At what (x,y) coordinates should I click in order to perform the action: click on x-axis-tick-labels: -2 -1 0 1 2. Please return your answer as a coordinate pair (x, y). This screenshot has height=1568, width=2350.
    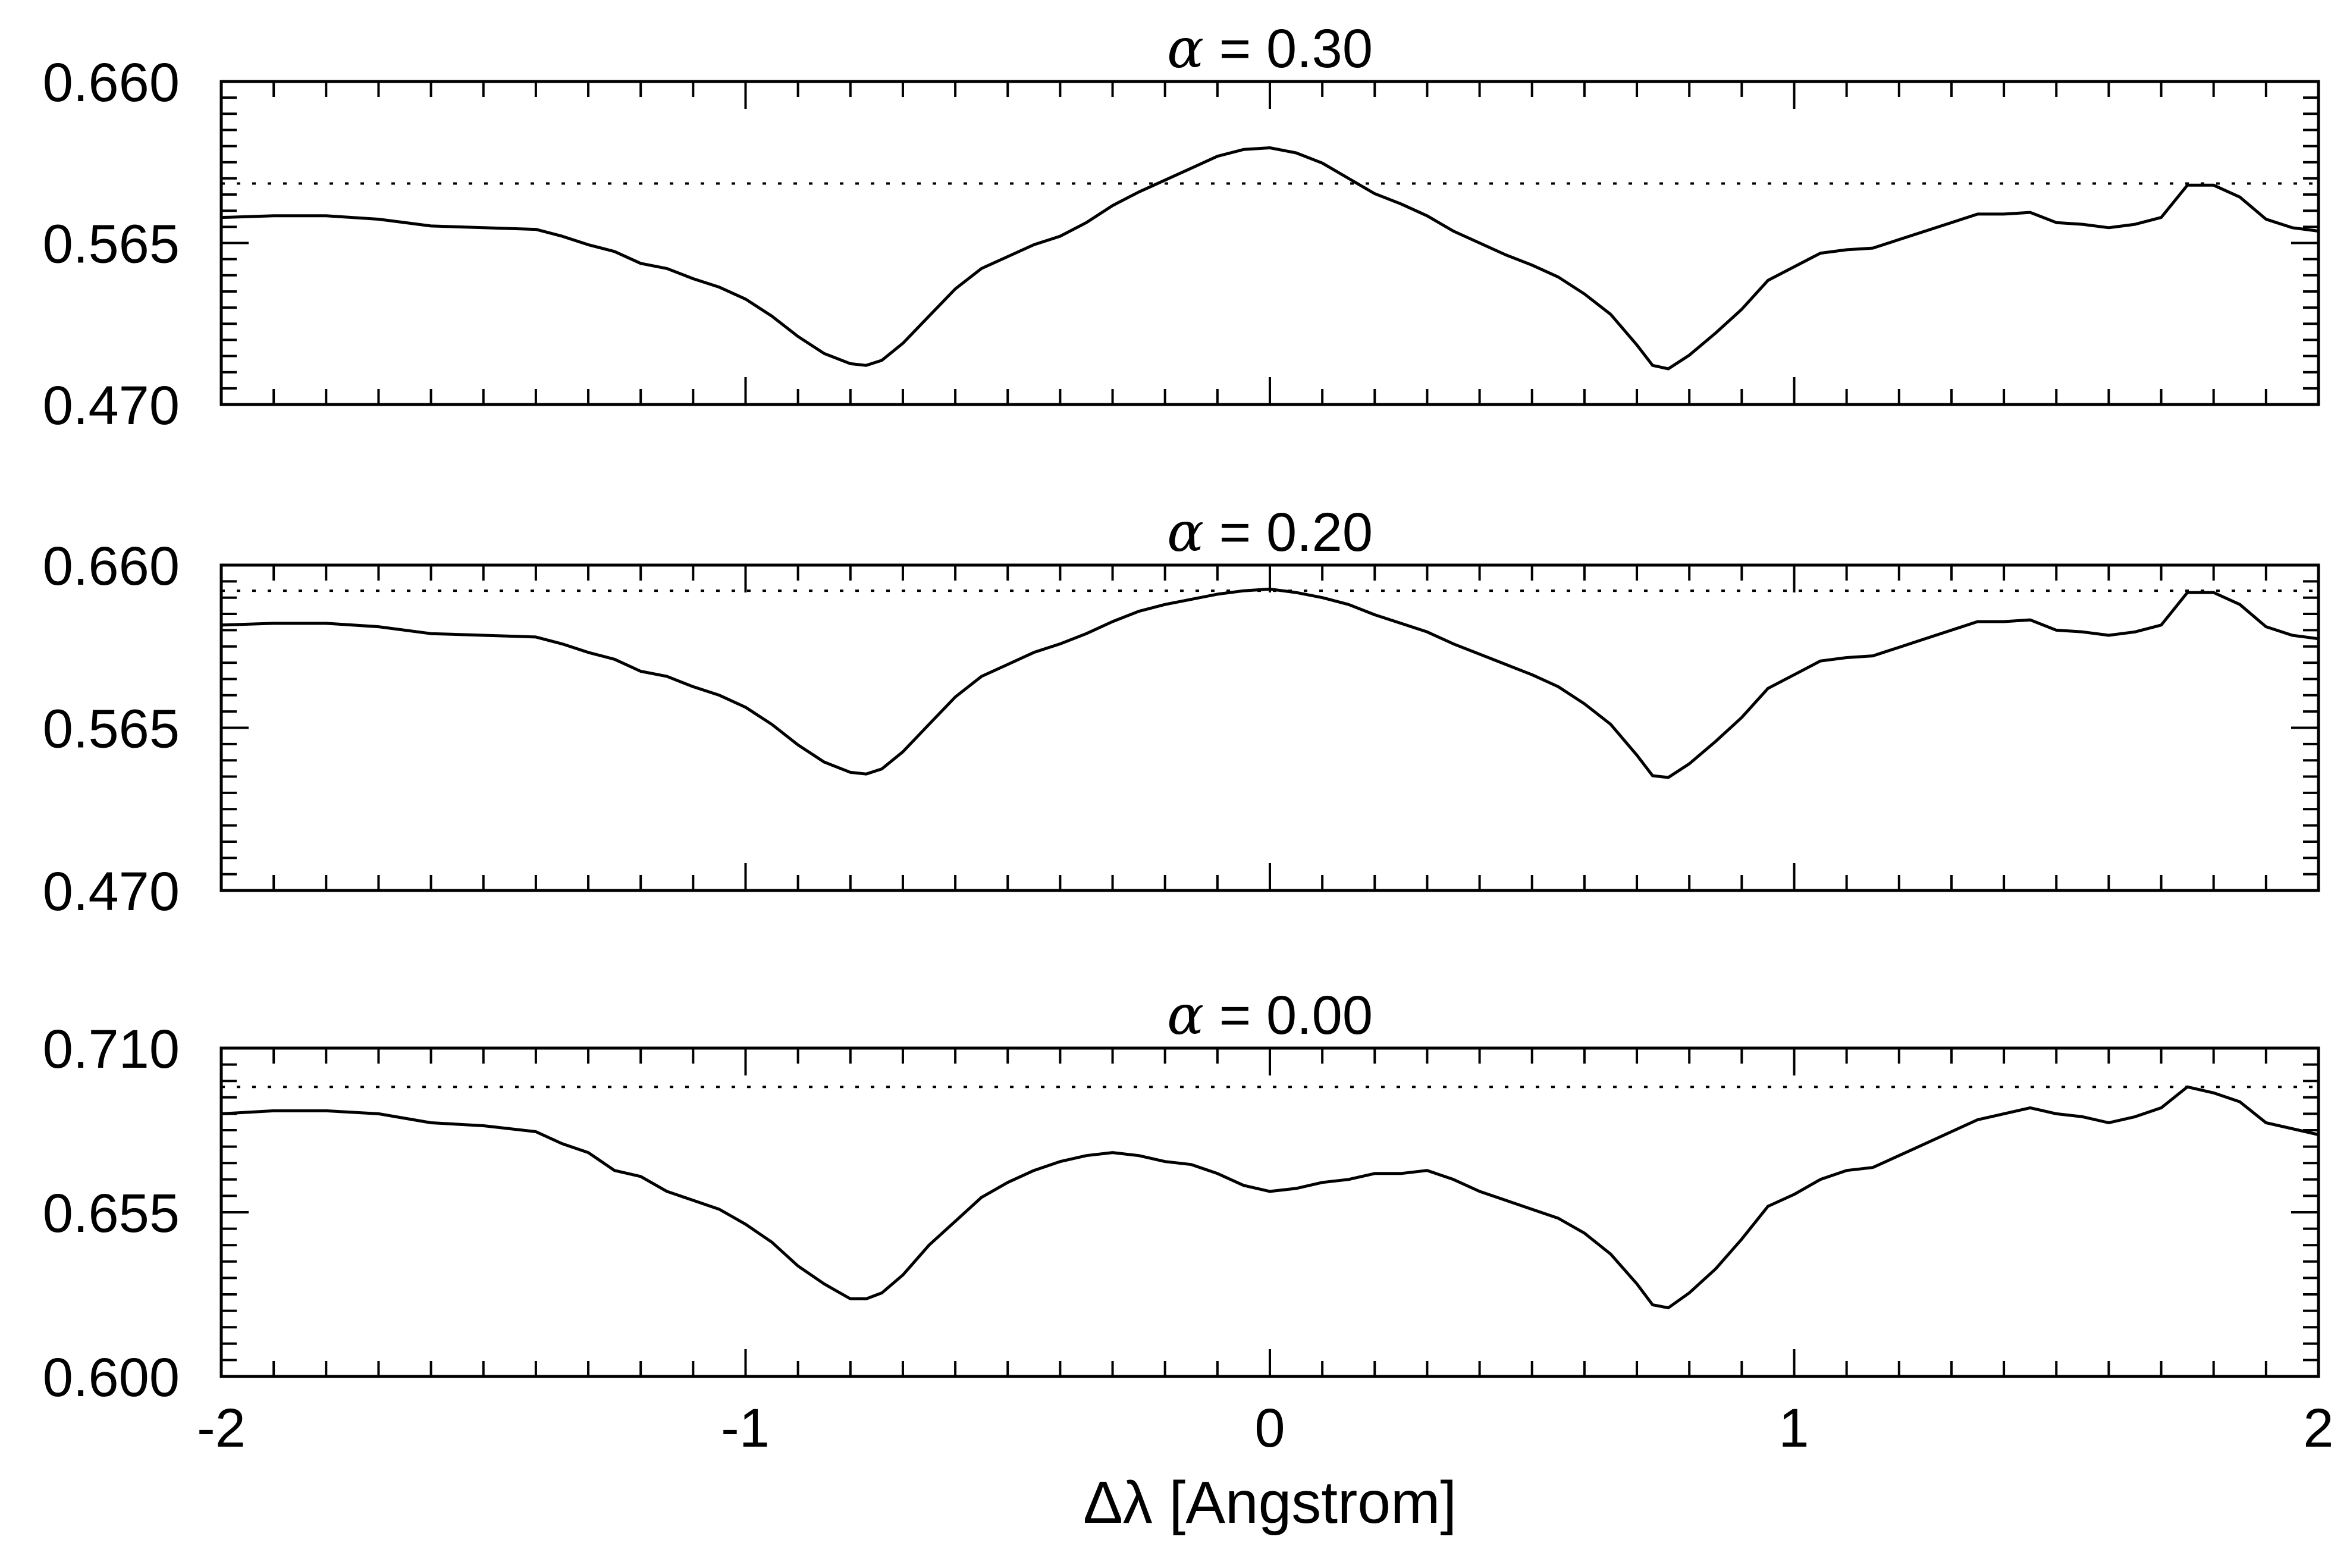
    Looking at the image, I should click on (1265, 1428).